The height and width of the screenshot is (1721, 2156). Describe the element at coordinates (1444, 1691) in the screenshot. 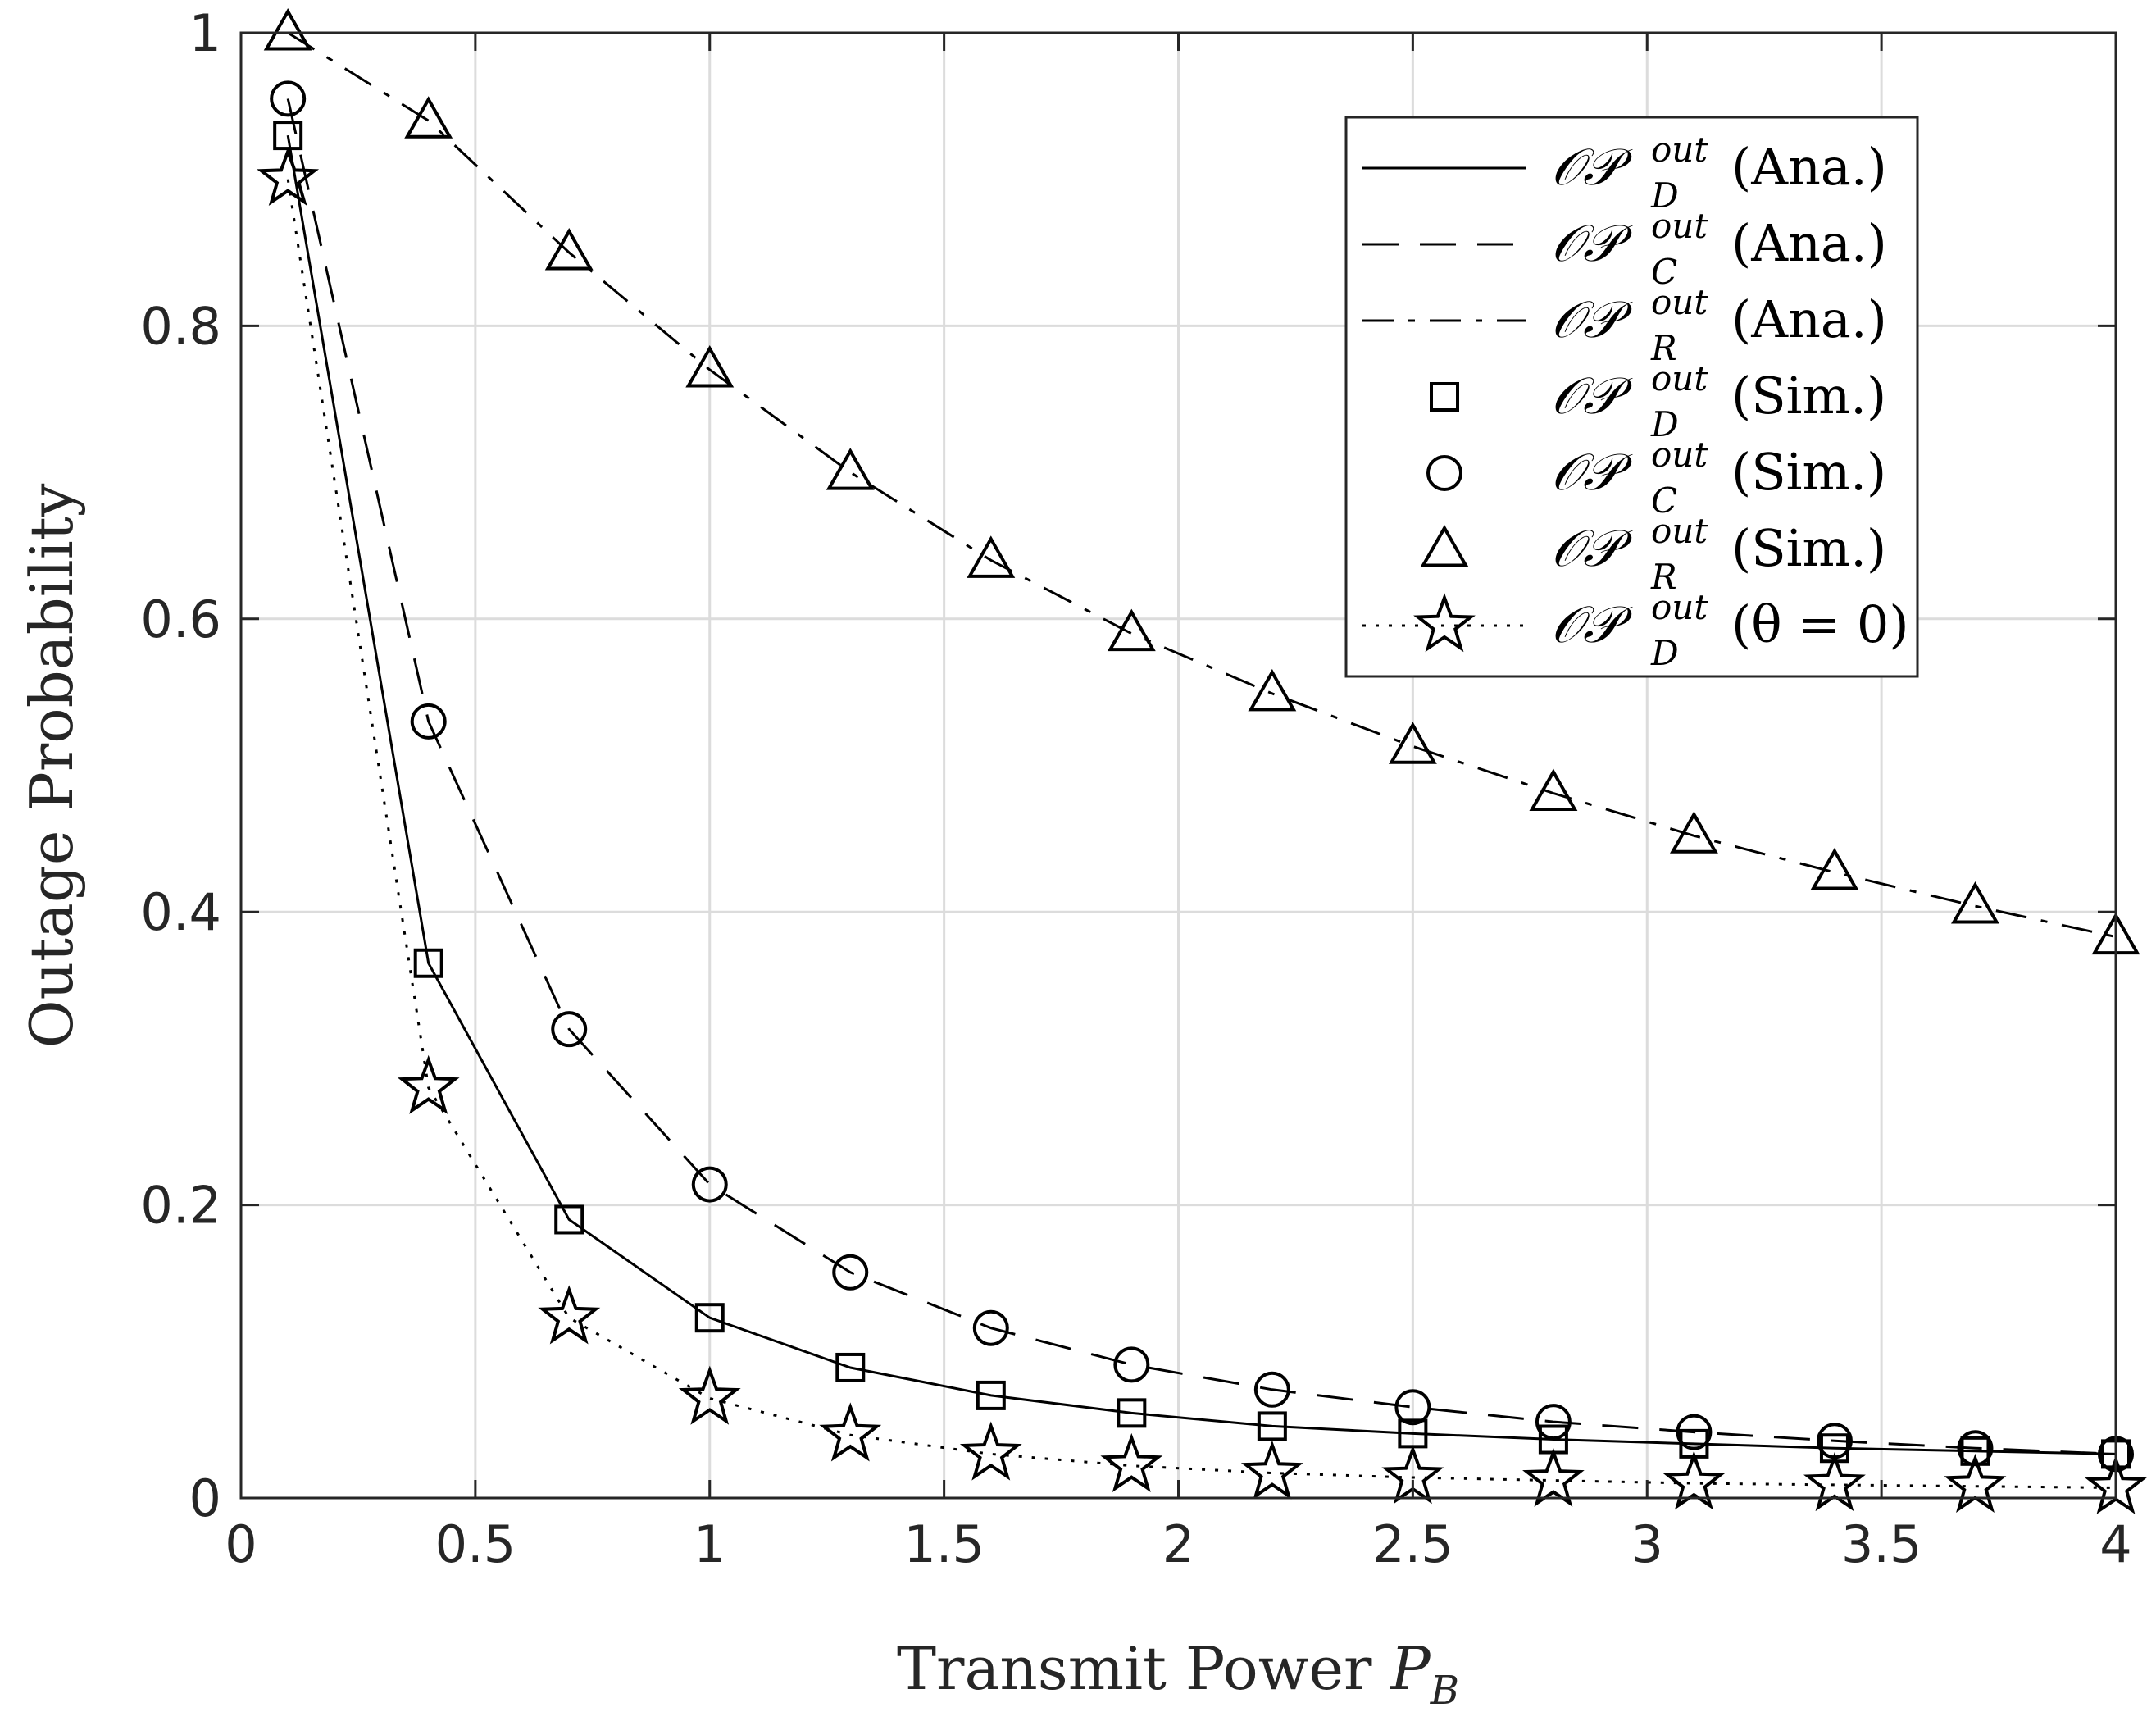

I see `x-axis-subscript: B` at that location.